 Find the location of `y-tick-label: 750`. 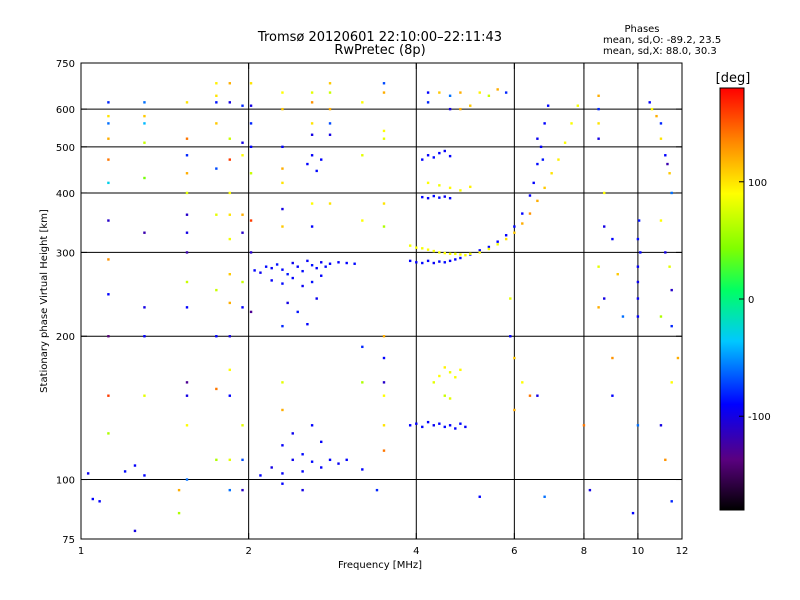

y-tick-label: 750 is located at coordinates (65, 64).